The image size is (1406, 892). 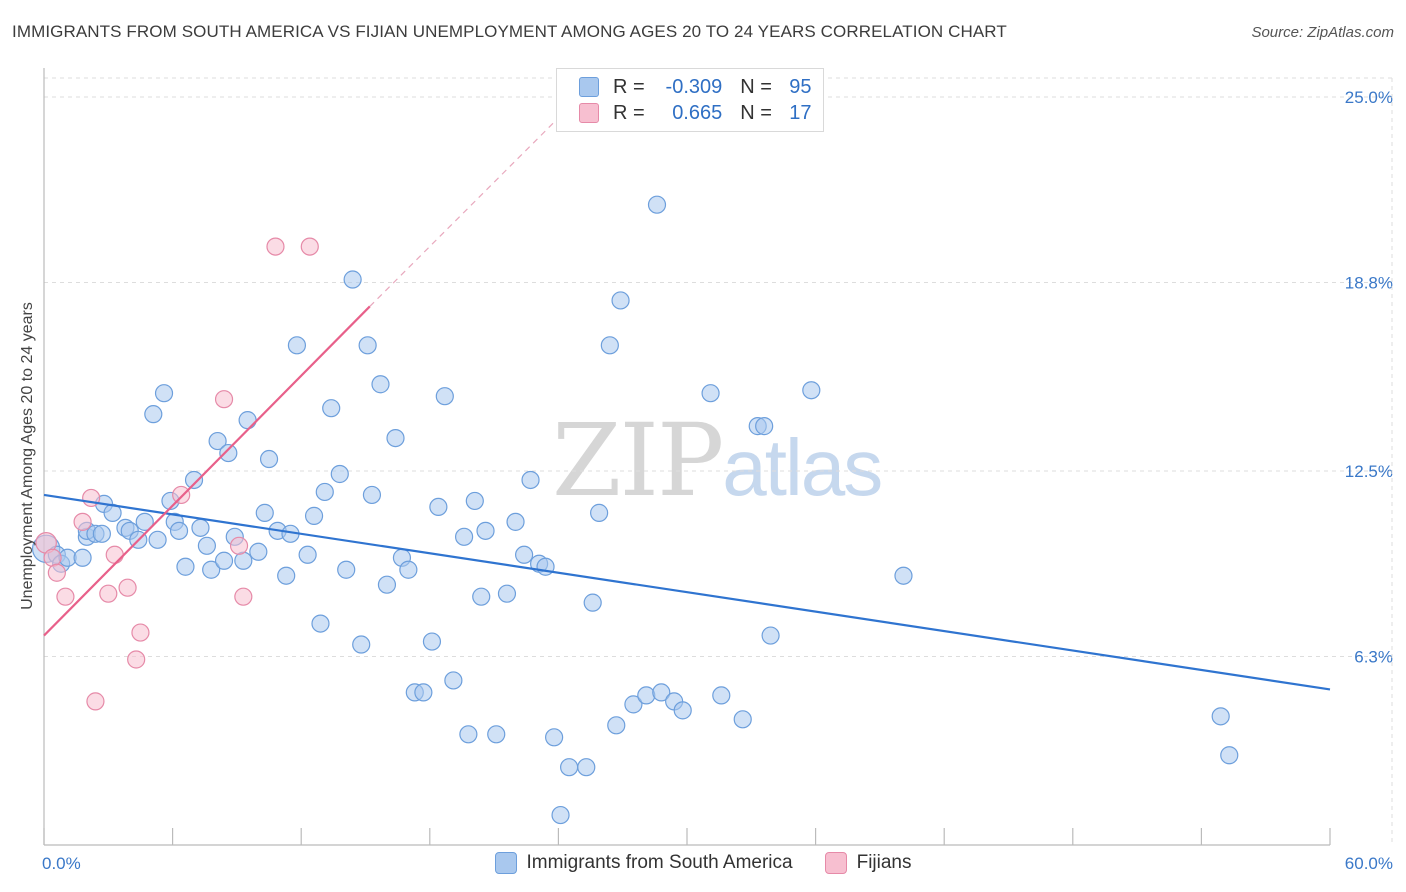 I want to click on y-tick-label: 25.0%, so click(x=1369, y=97).